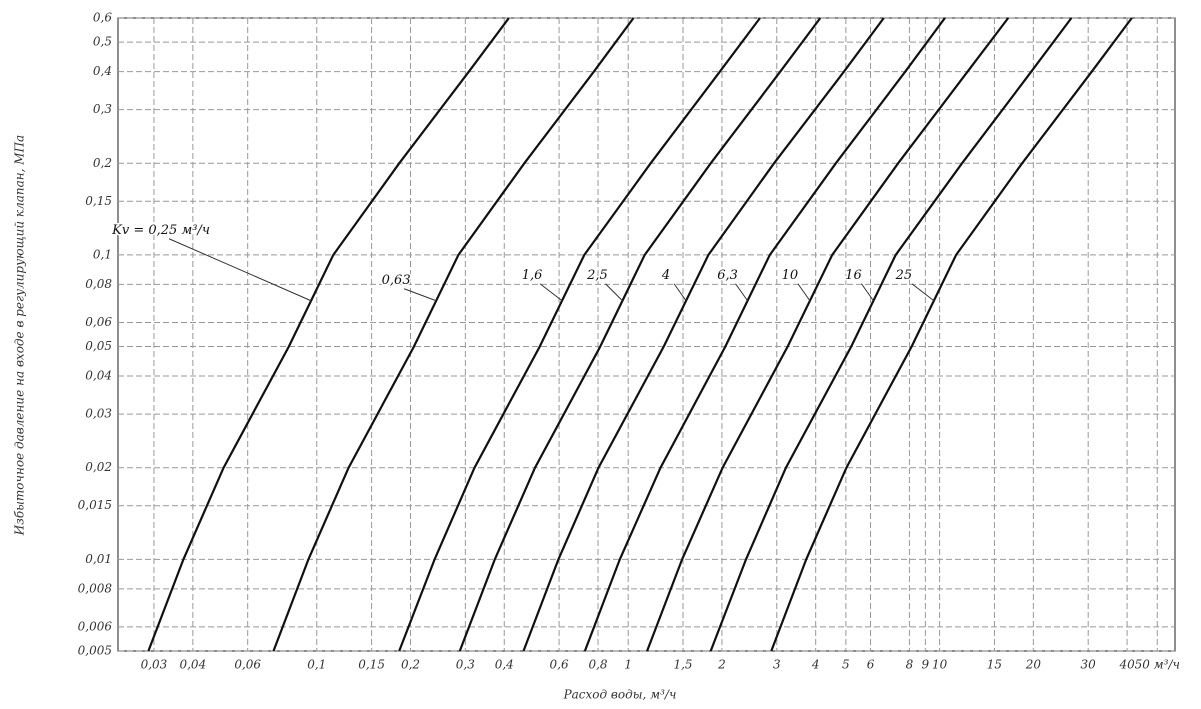 This screenshot has width=1201, height=709. Describe the element at coordinates (1126, 665) in the screenshot. I see `x-tick-label: 40` at that location.